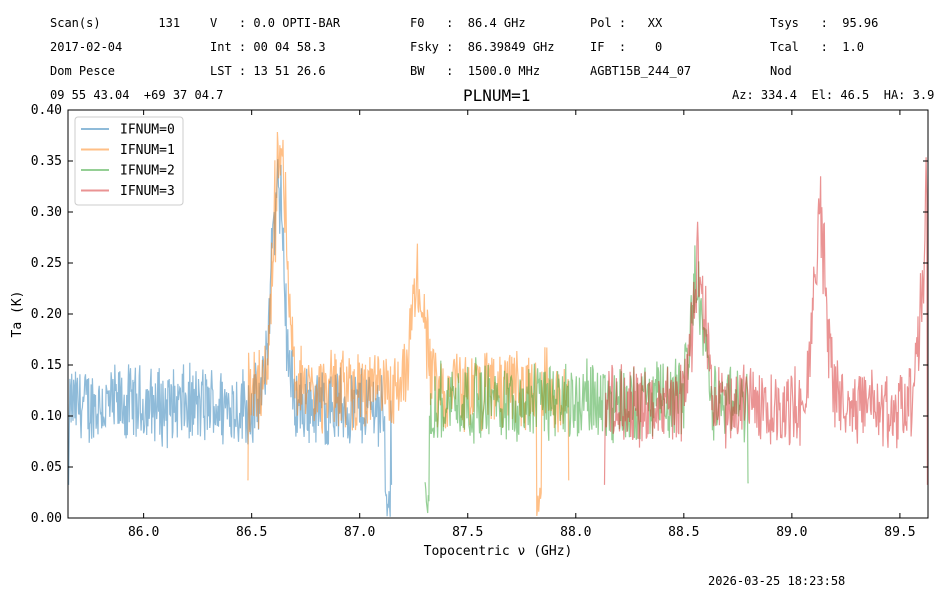 This screenshot has height=591, width=937. What do you see at coordinates (46, 416) in the screenshot?
I see `y-tick-label: 0.10` at bounding box center [46, 416].